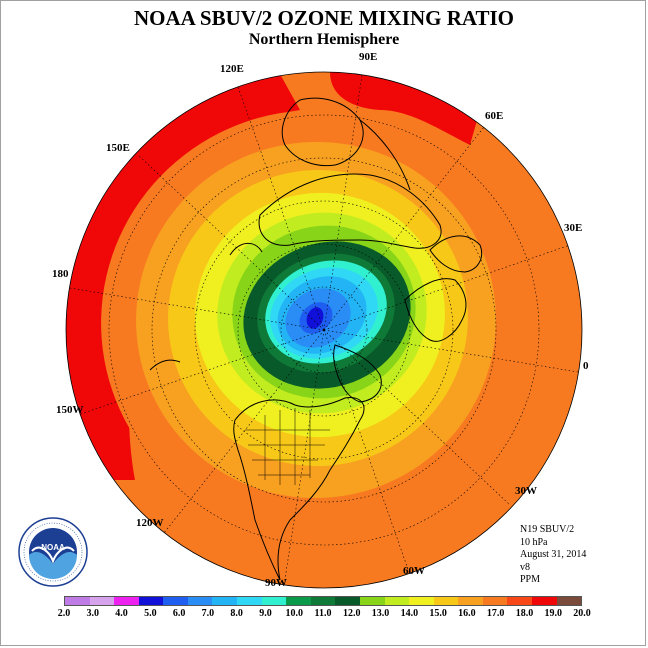 The height and width of the screenshot is (648, 648). Describe the element at coordinates (64, 613) in the screenshot. I see `colorbar-tick-label: 2.0` at that location.